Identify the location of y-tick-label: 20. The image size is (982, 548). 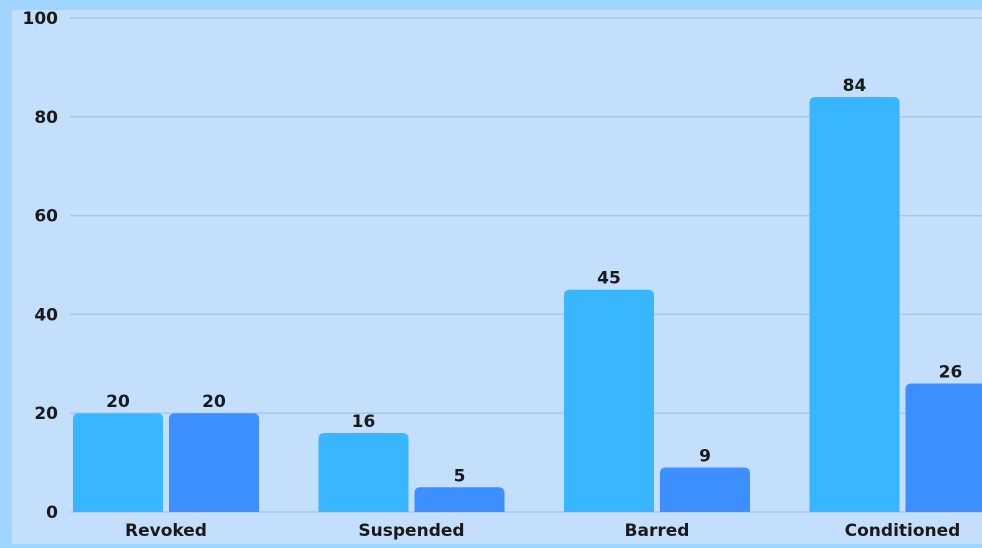
(46, 414).